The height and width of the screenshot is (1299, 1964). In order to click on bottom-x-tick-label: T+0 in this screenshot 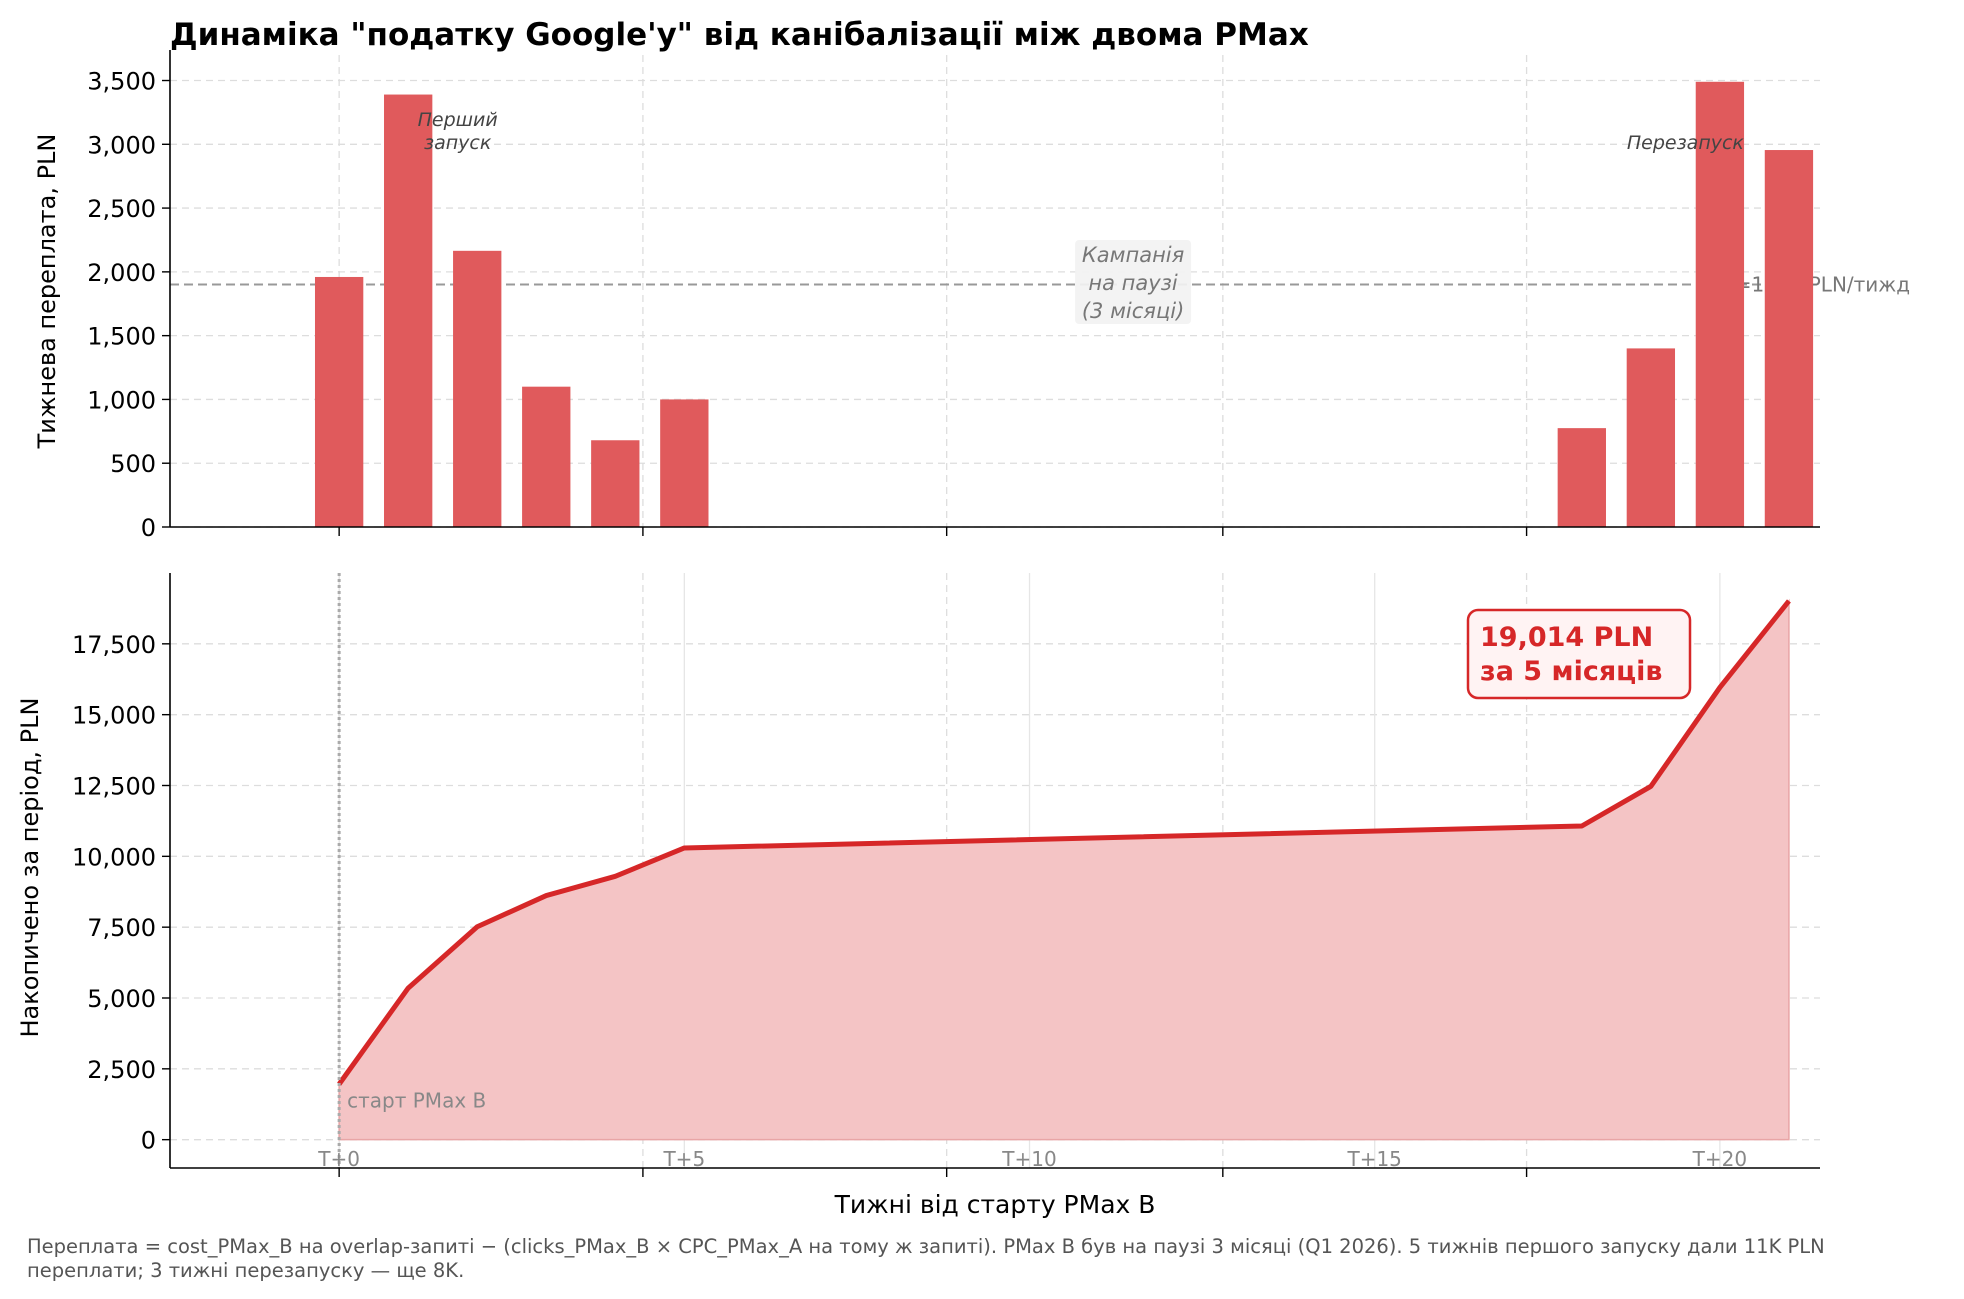, I will do `click(338, 1159)`.